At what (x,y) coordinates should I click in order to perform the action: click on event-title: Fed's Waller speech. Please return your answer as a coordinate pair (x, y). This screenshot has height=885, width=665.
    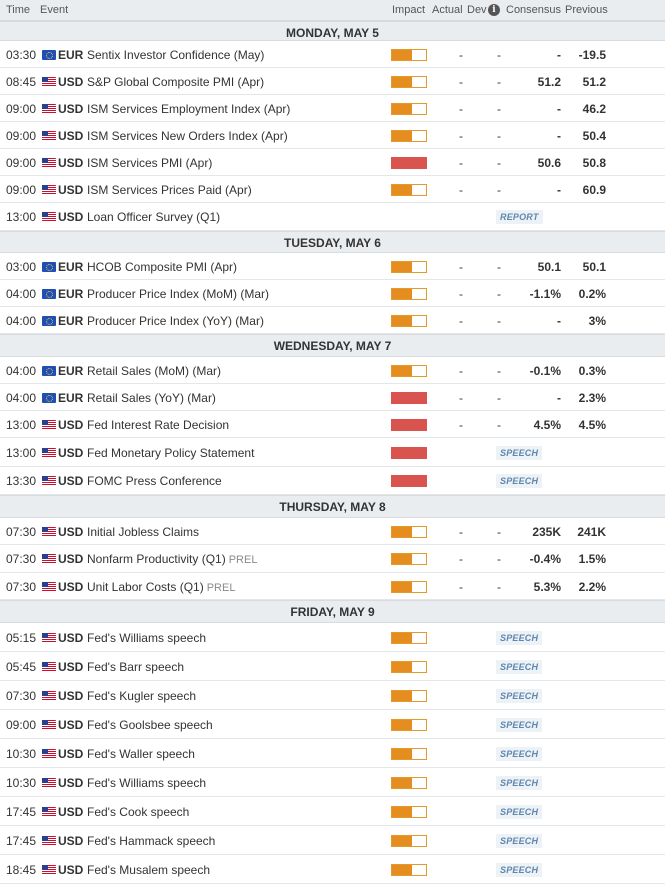
    Looking at the image, I should click on (141, 754).